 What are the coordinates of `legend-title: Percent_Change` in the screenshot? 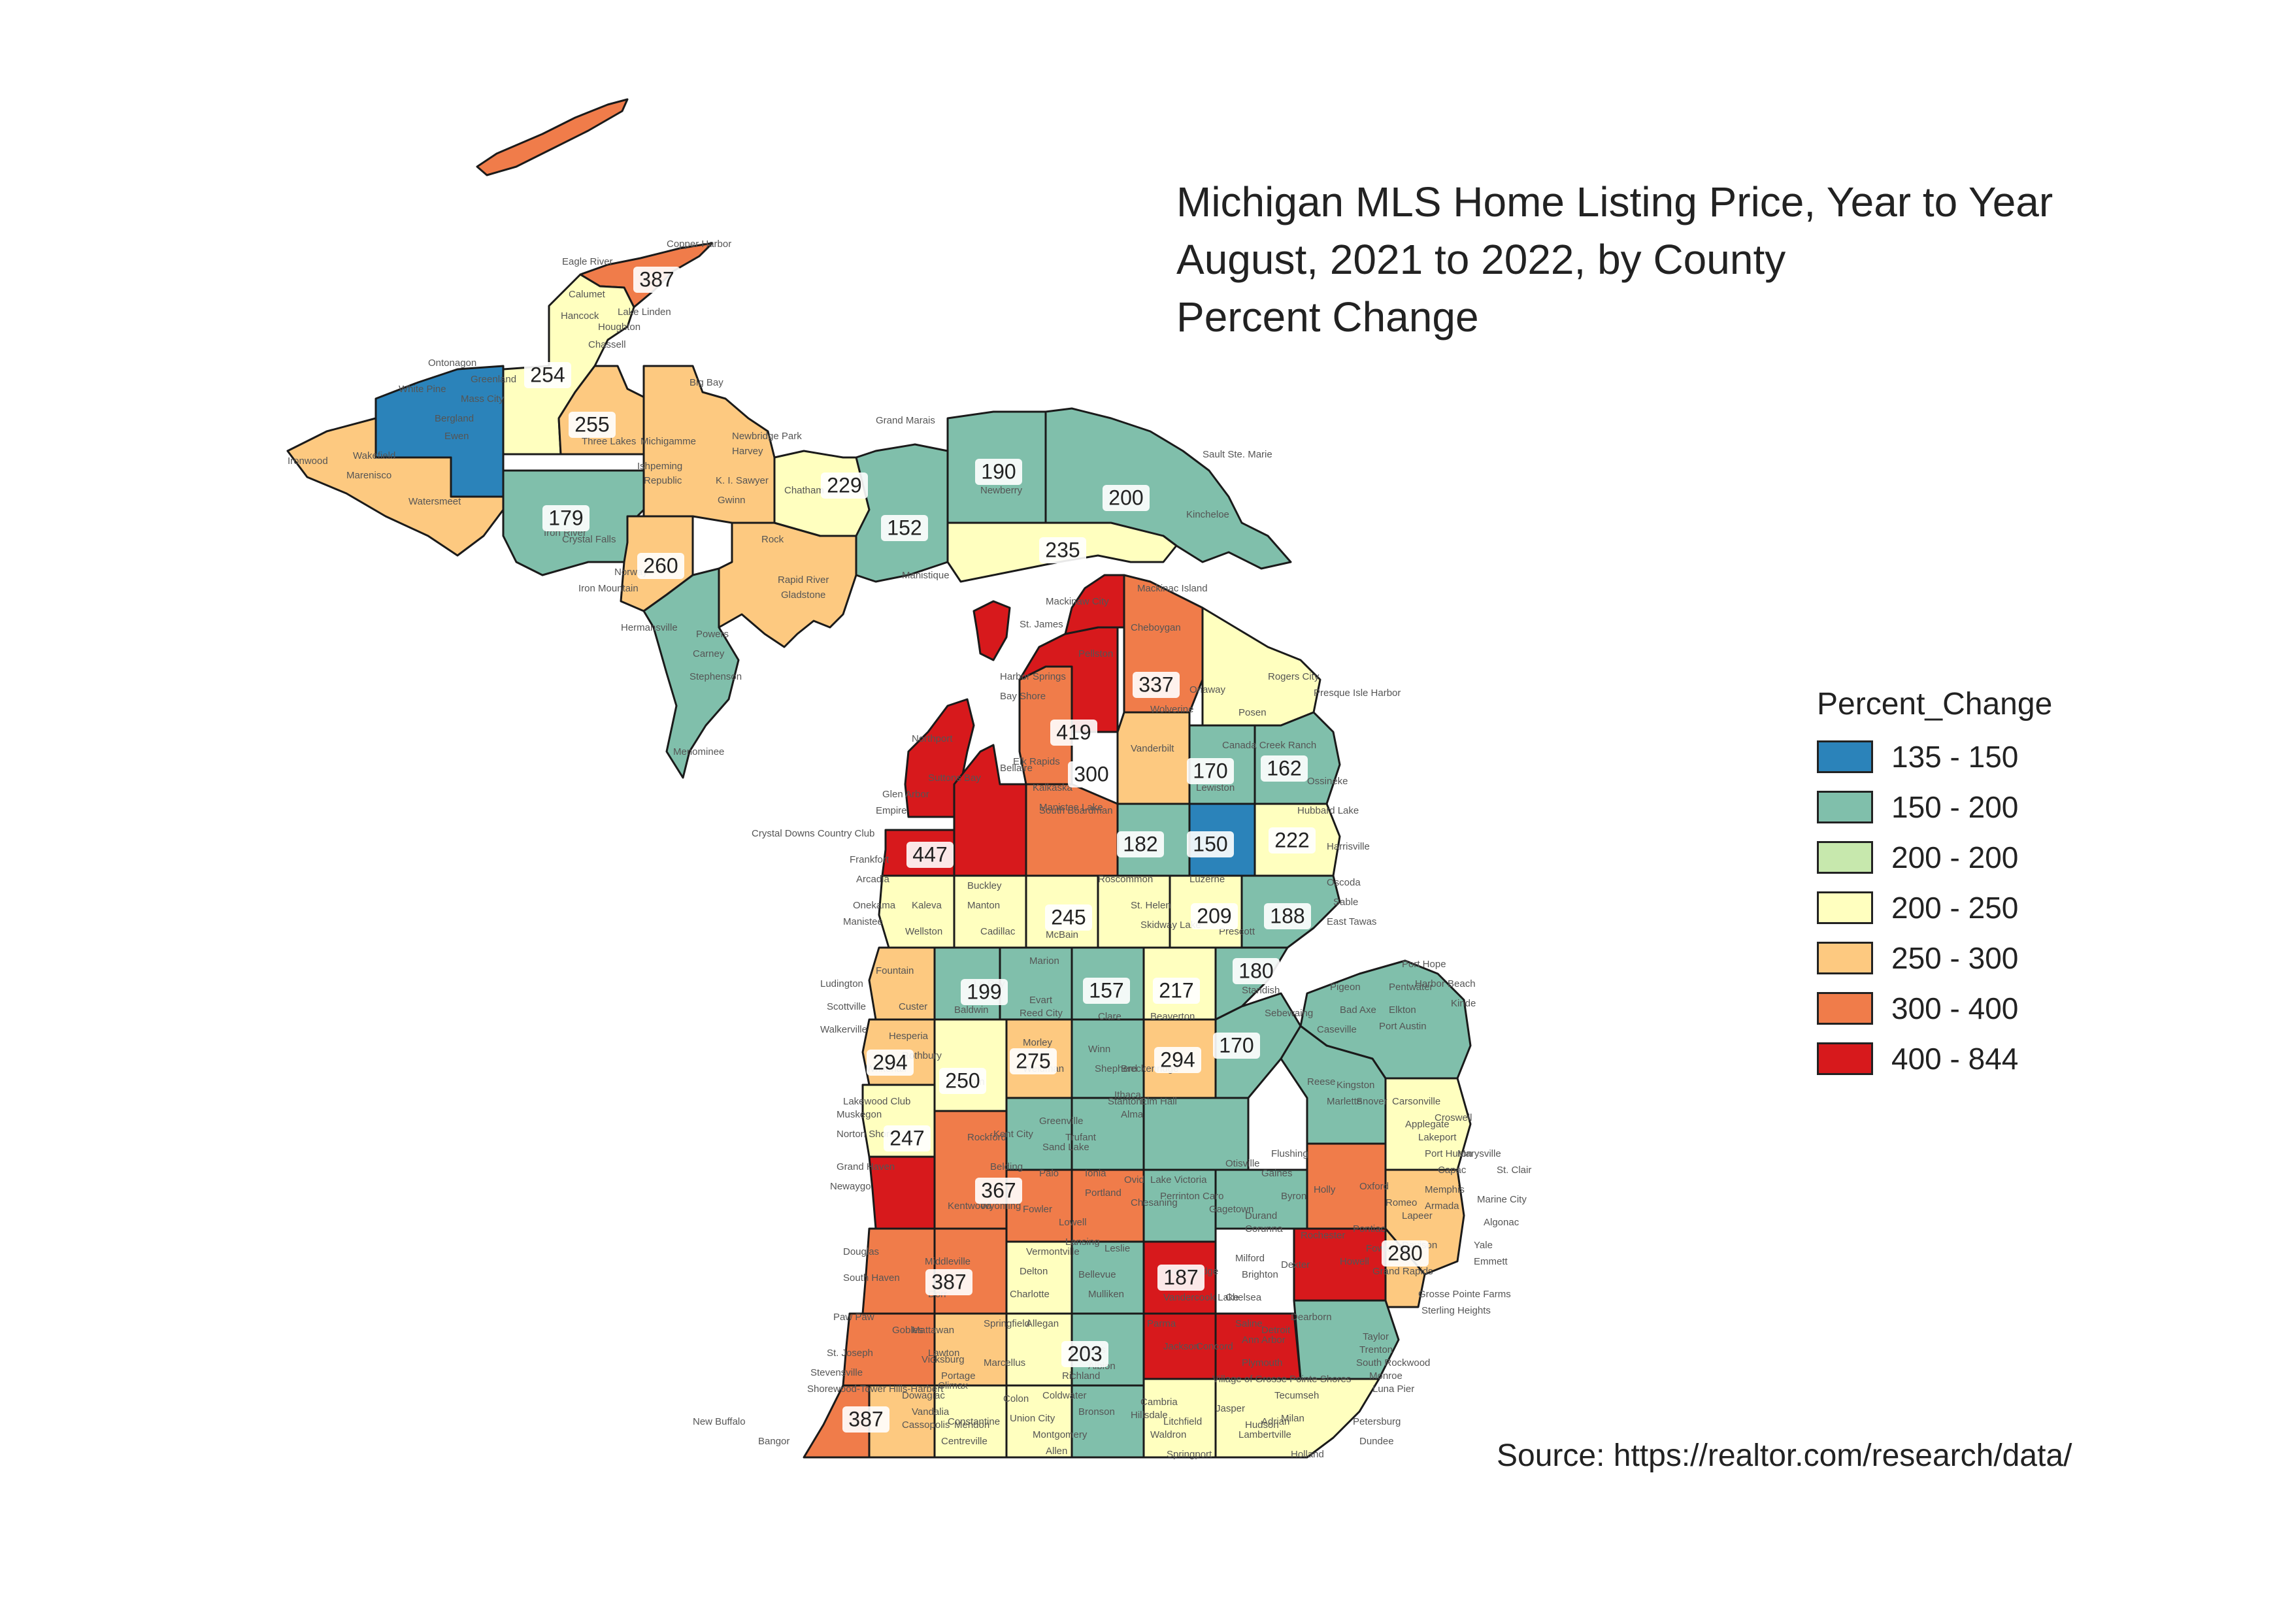 It's located at (1935, 704).